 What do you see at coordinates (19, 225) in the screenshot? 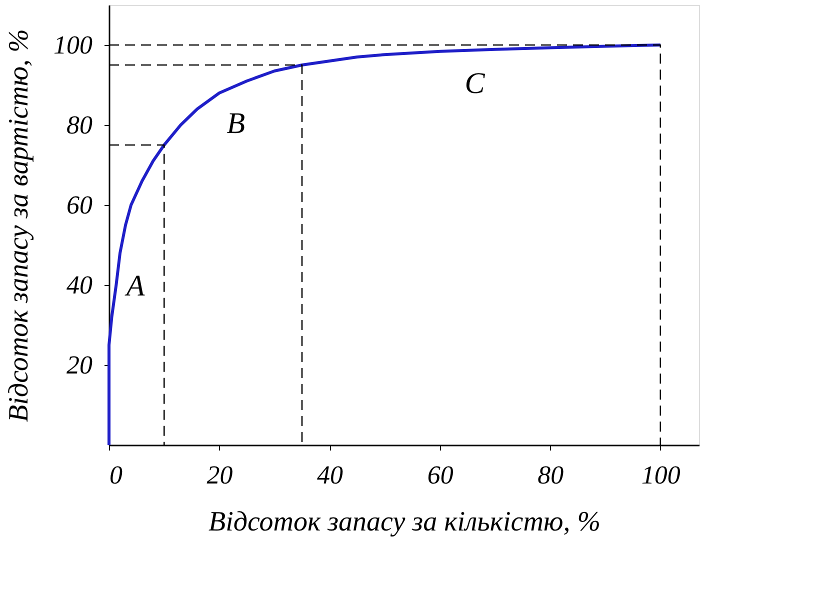
I see `y-axis-title: Відсоток запасу за вартістю, %` at bounding box center [19, 225].